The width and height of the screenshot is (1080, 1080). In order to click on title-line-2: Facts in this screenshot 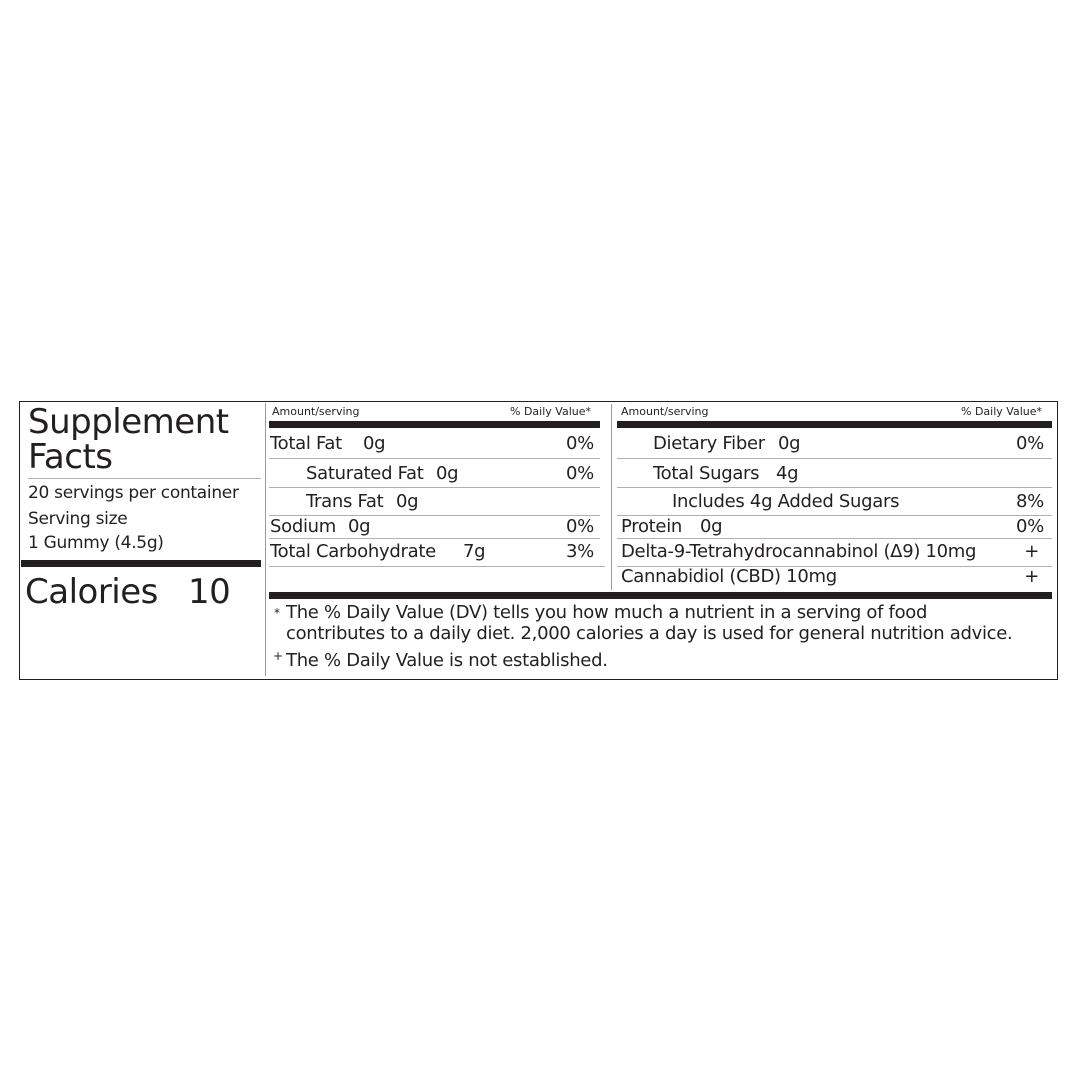, I will do `click(70, 457)`.